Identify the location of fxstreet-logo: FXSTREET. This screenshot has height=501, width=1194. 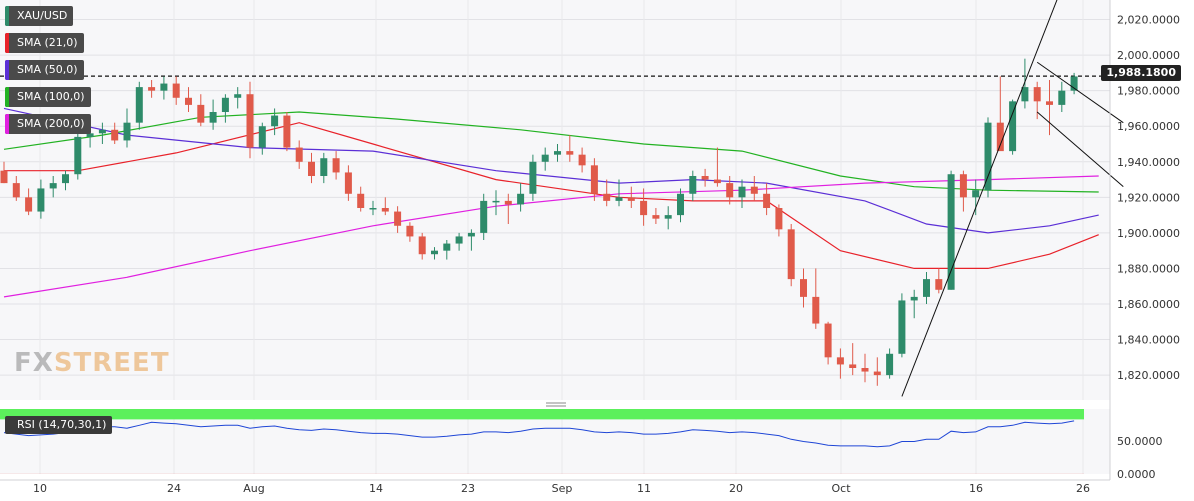
(92, 363).